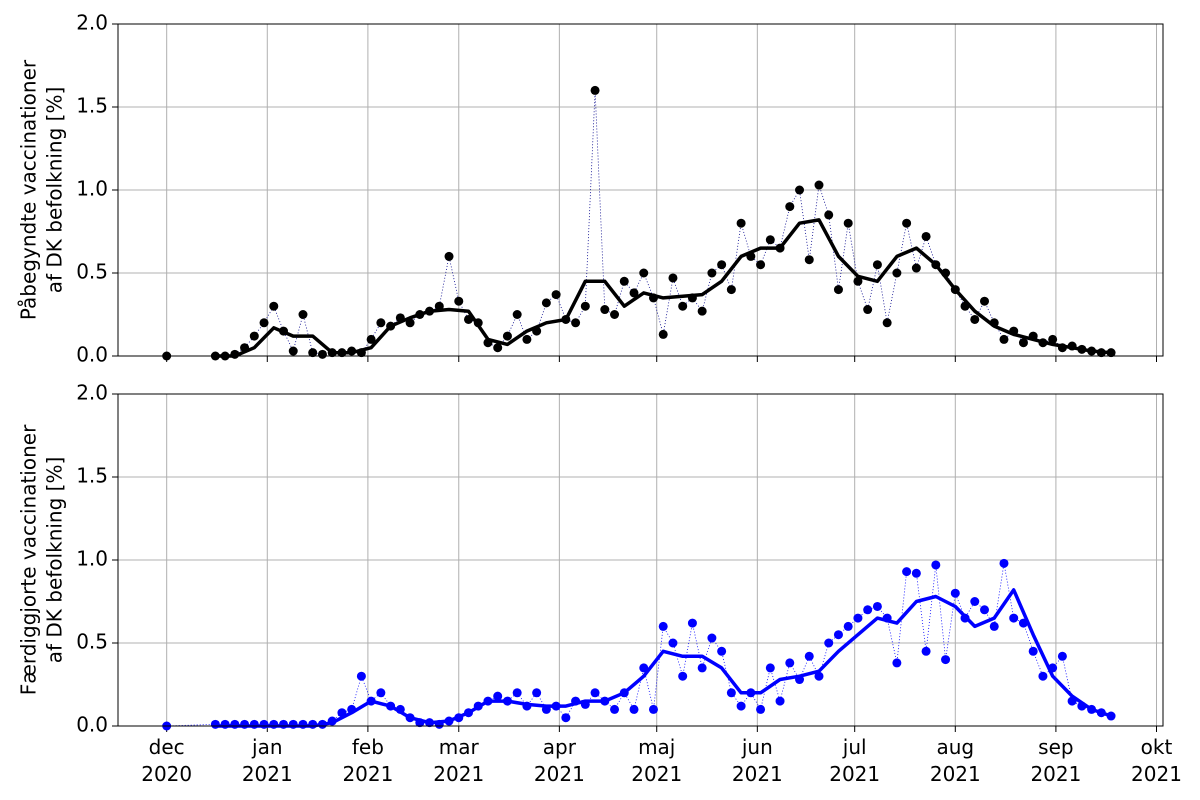 The width and height of the screenshot is (1200, 800). What do you see at coordinates (92, 725) in the screenshot?
I see `y-tick-label: 0.0` at bounding box center [92, 725].